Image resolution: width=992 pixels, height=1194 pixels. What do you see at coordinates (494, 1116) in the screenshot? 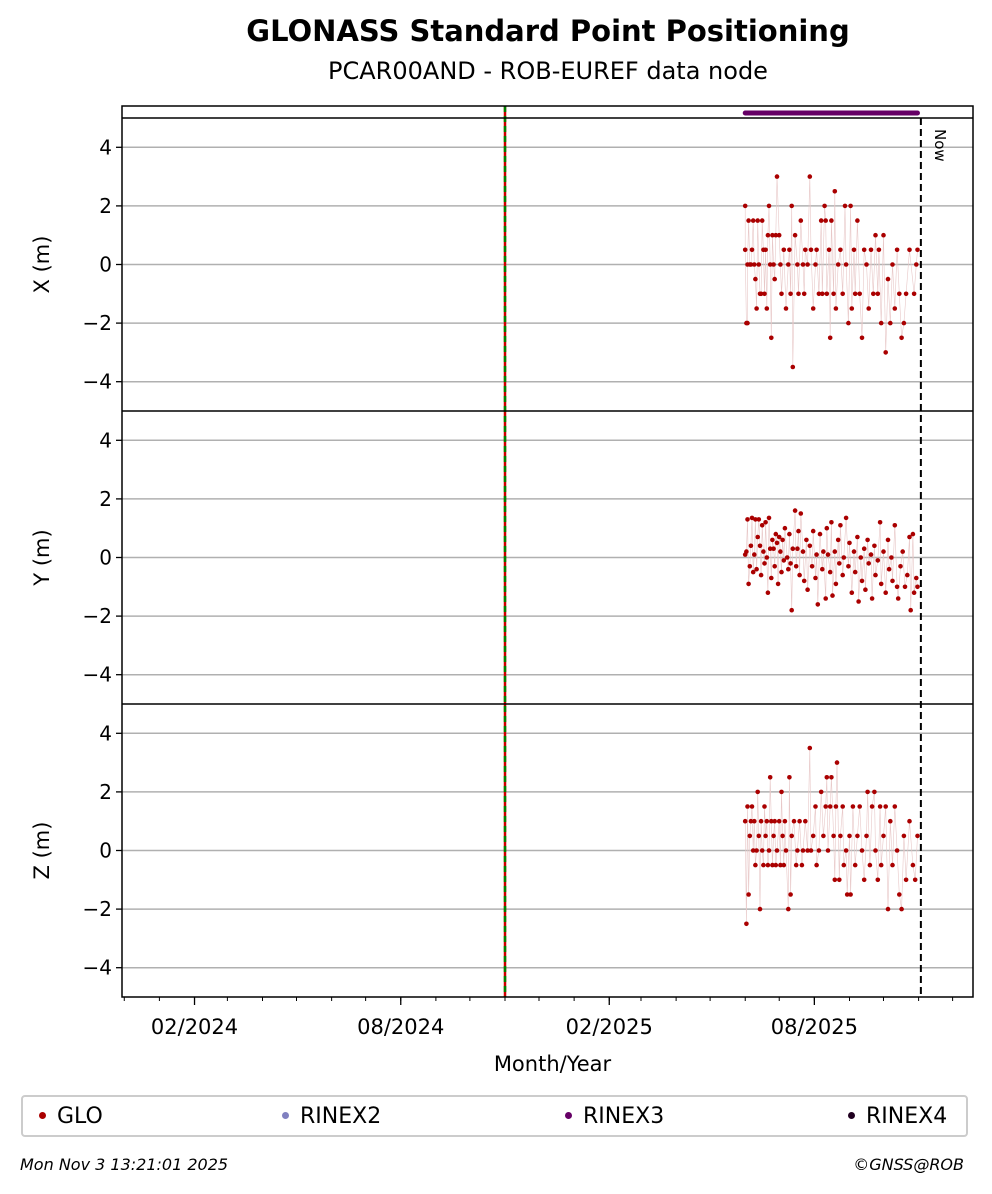
I see `legend: GLO RINEX2 RINEX3 RINEX4` at bounding box center [494, 1116].